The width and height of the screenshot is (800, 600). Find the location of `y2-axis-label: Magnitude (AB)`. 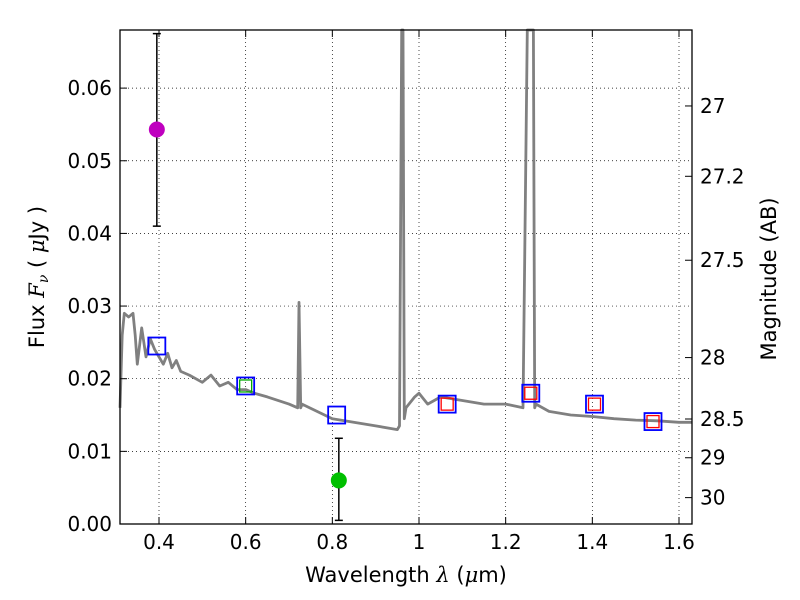

y2-axis-label: Magnitude (AB) is located at coordinates (769, 278).